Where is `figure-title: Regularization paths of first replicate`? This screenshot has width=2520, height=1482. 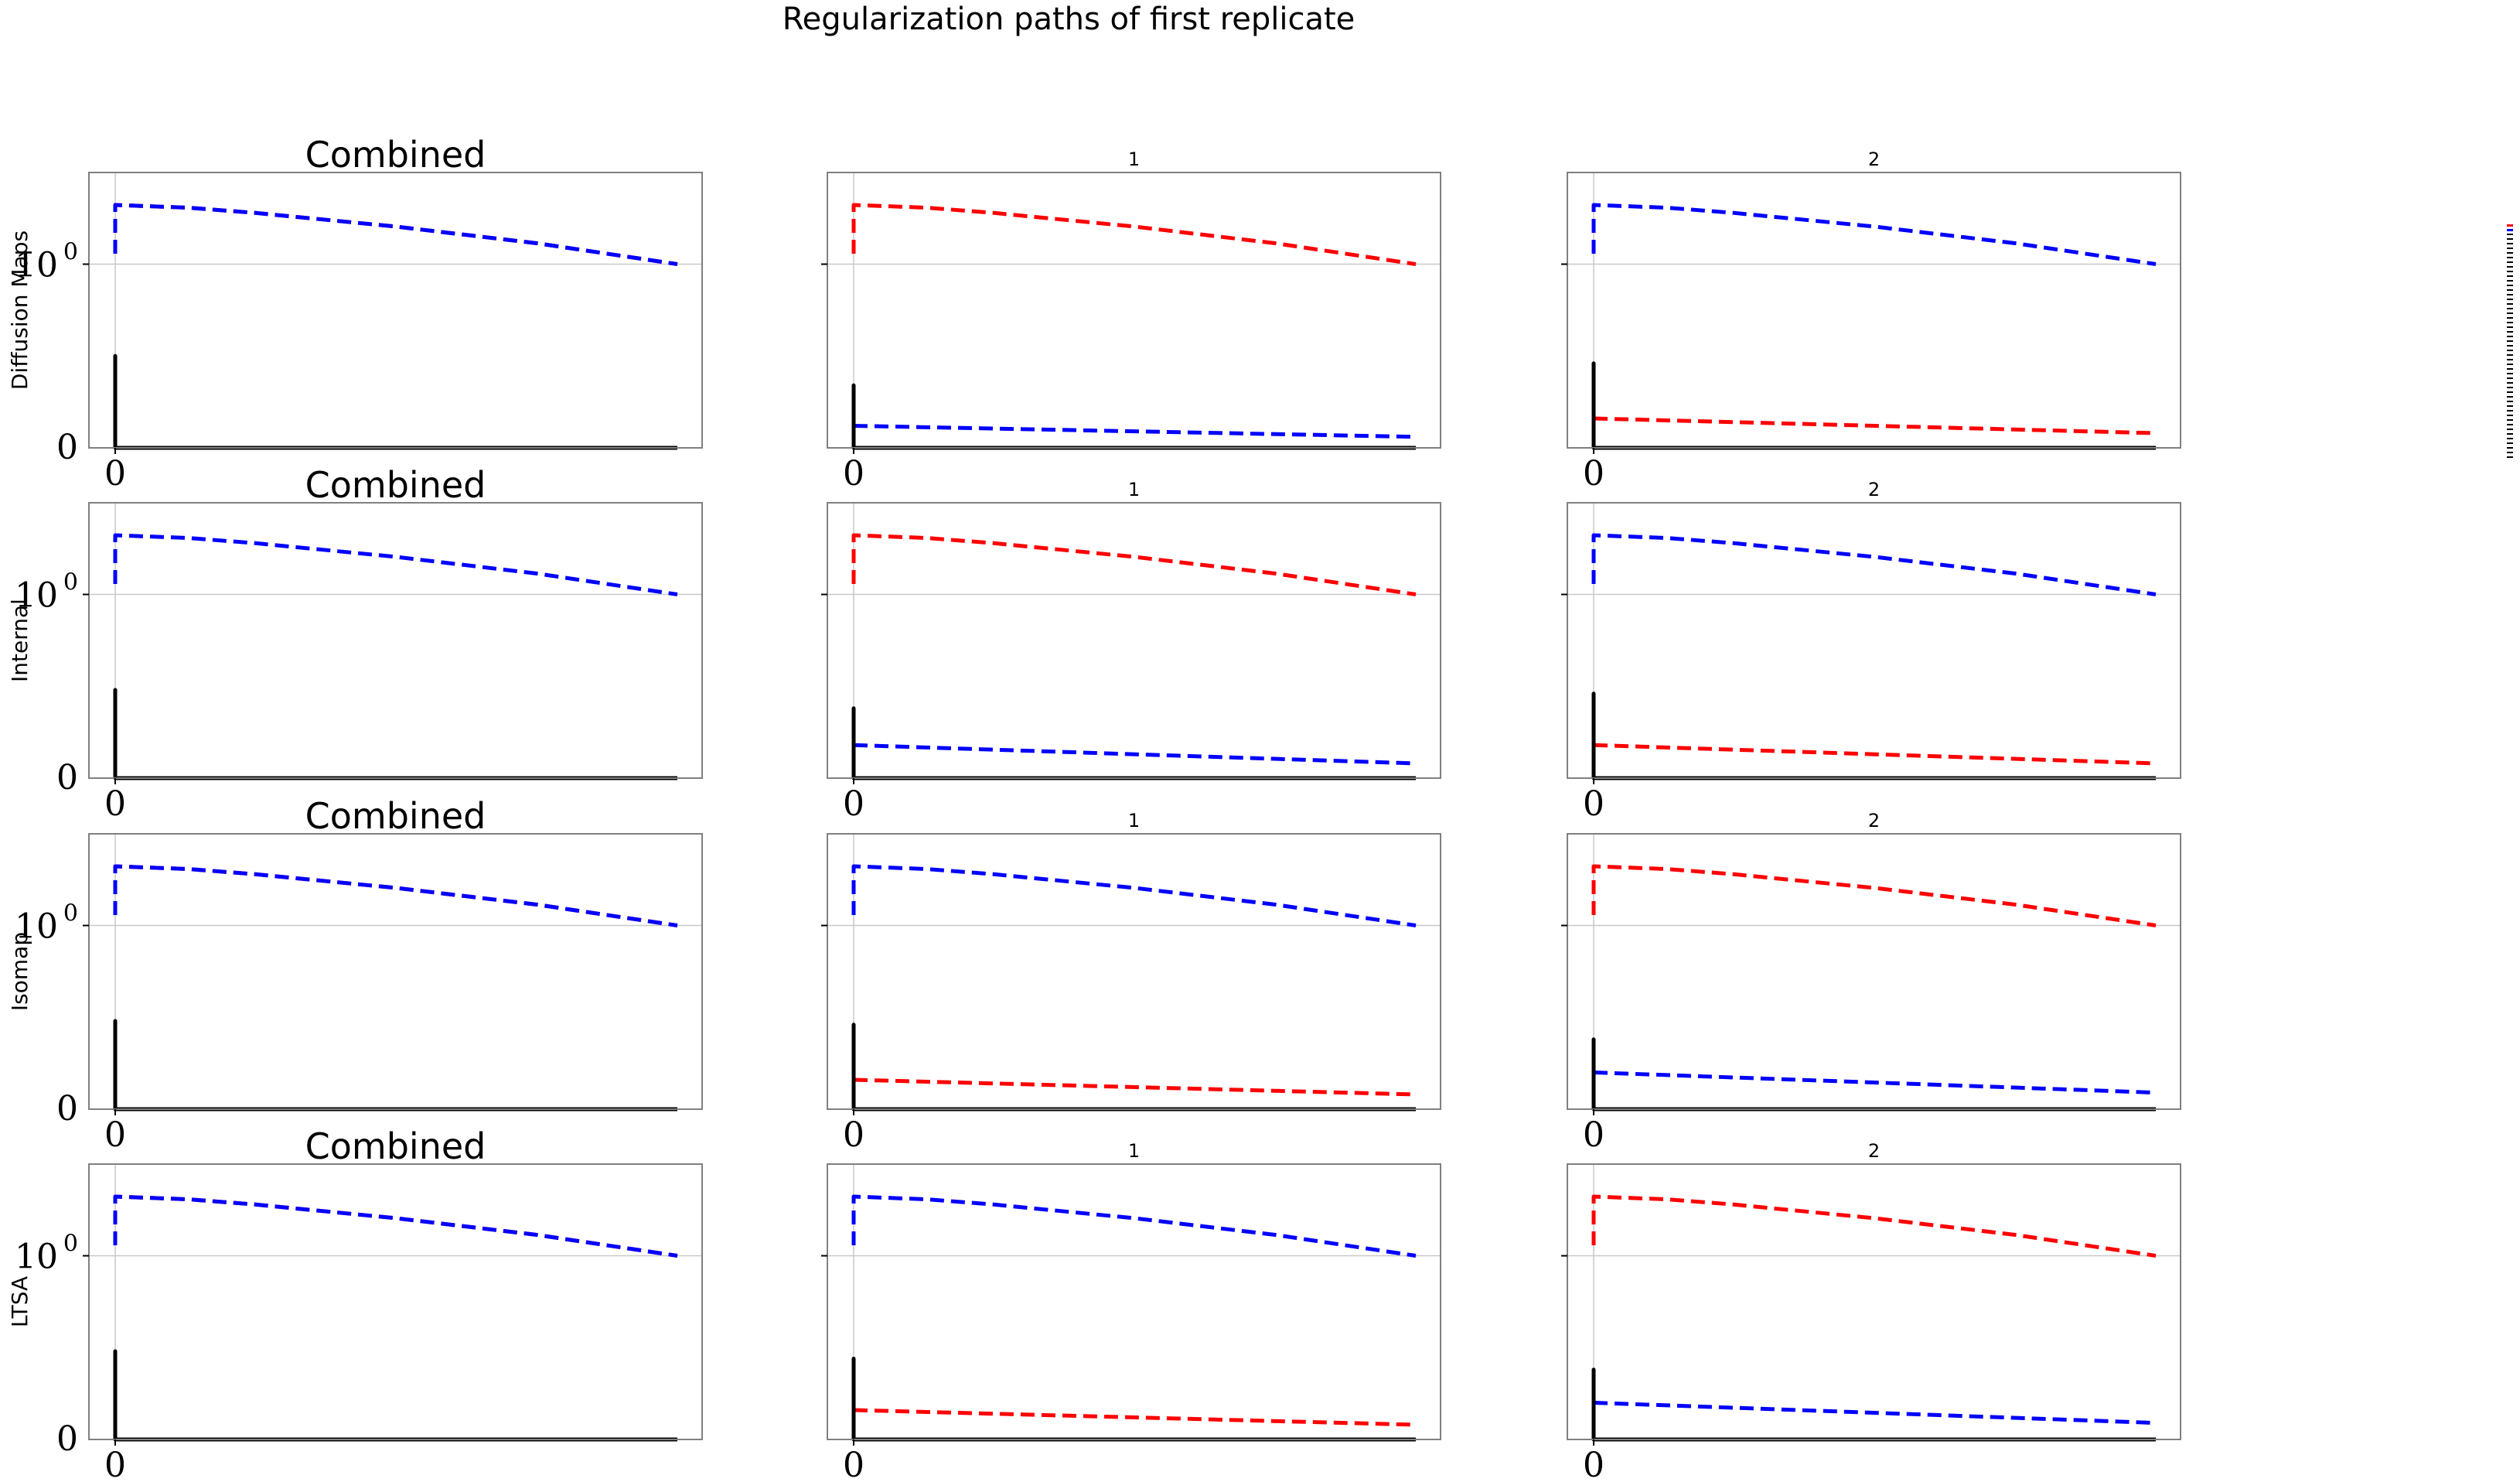
figure-title: Regularization paths of first replicate is located at coordinates (1069, 19).